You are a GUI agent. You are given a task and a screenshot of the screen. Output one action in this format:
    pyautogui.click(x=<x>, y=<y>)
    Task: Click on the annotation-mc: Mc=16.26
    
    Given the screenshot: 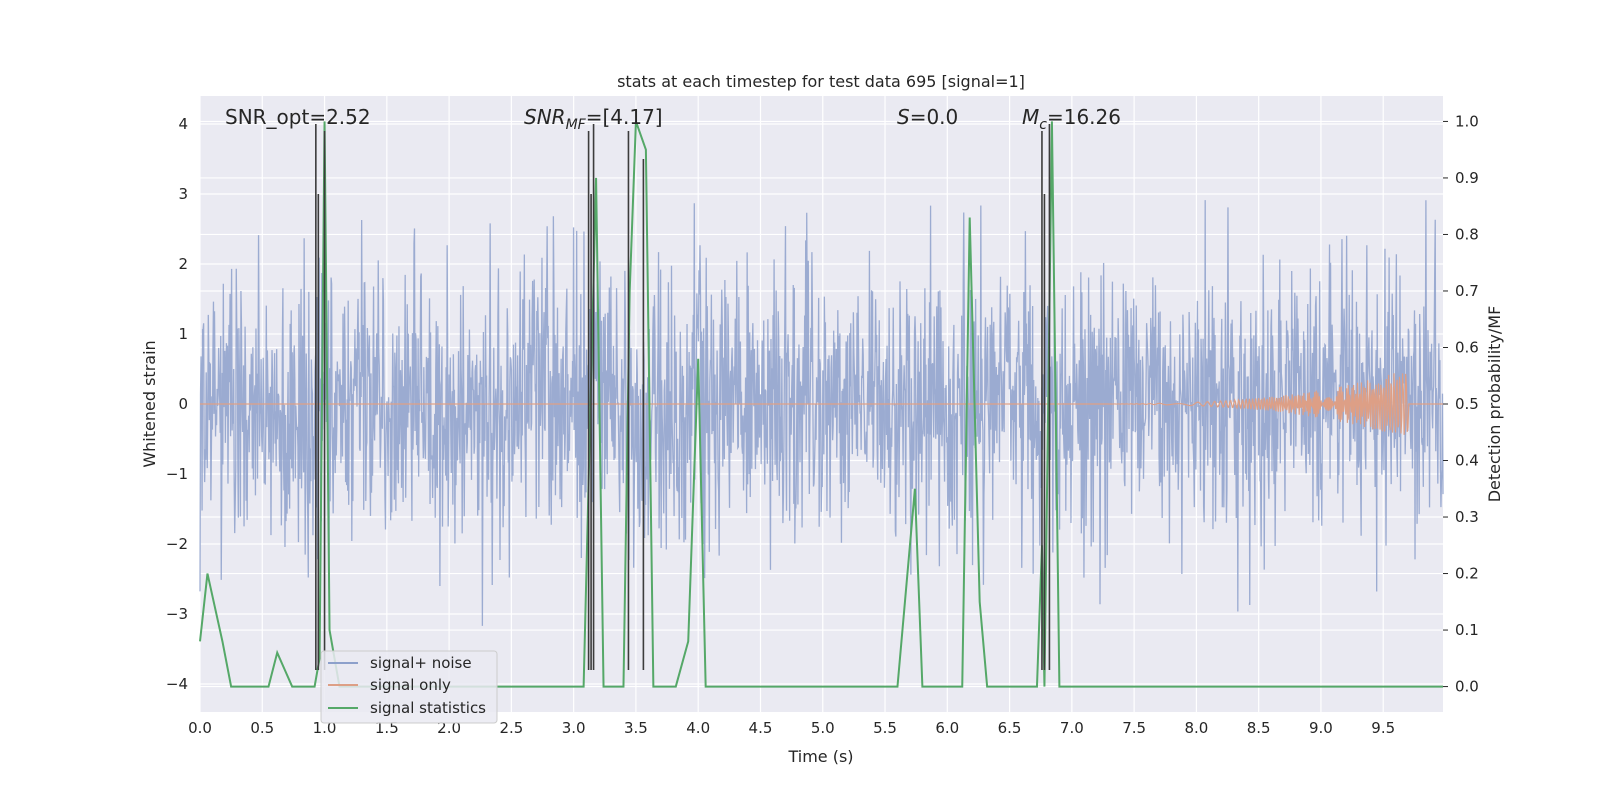 What is the action you would take?
    pyautogui.click(x=1071, y=119)
    